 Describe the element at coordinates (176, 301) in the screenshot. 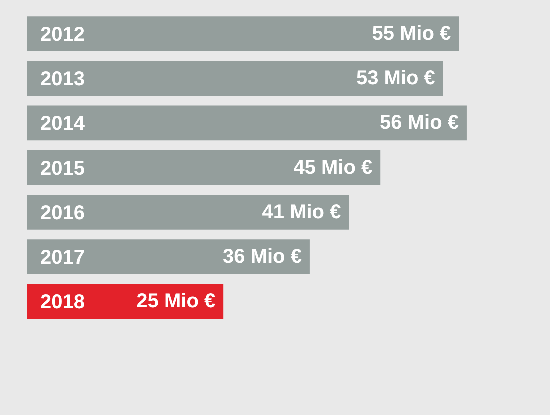

I see `data-label: 25 Mio €` at that location.